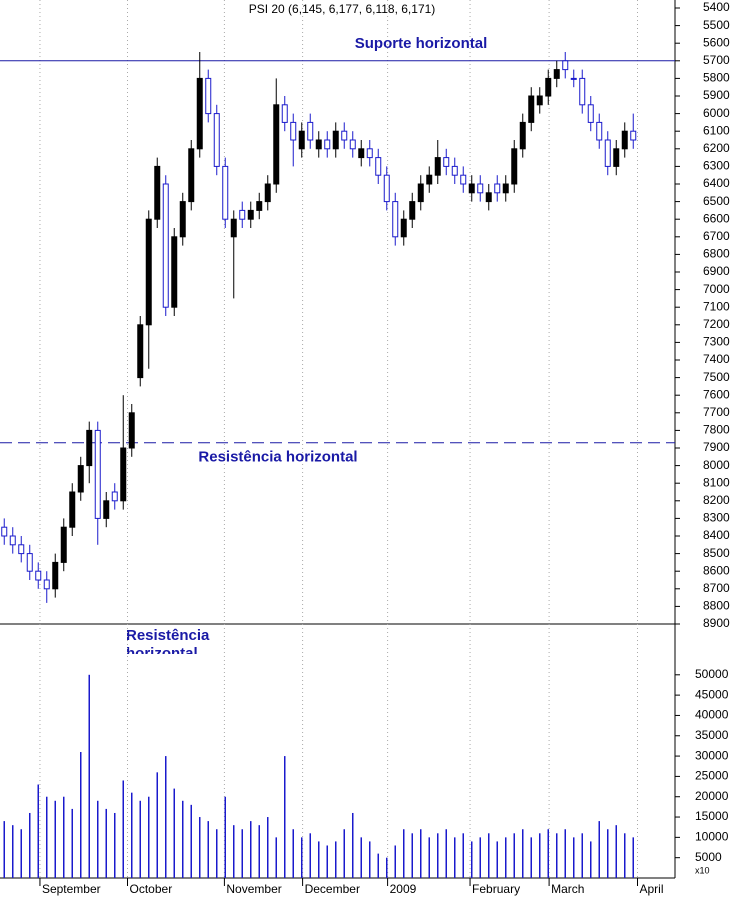 Image resolution: width=733 pixels, height=897 pixels. Describe the element at coordinates (712, 796) in the screenshot. I see `y-tick-label: 20000` at that location.